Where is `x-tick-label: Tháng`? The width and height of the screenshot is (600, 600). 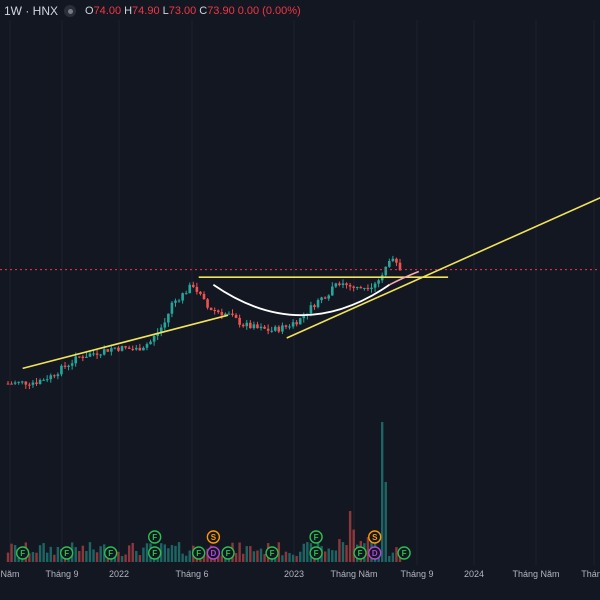
x-tick-label: Tháng is located at coordinates (590, 574).